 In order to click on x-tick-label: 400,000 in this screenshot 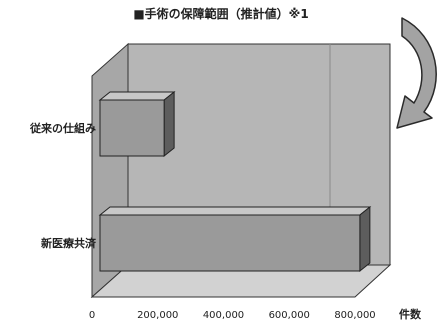, I will do `click(223, 315)`.